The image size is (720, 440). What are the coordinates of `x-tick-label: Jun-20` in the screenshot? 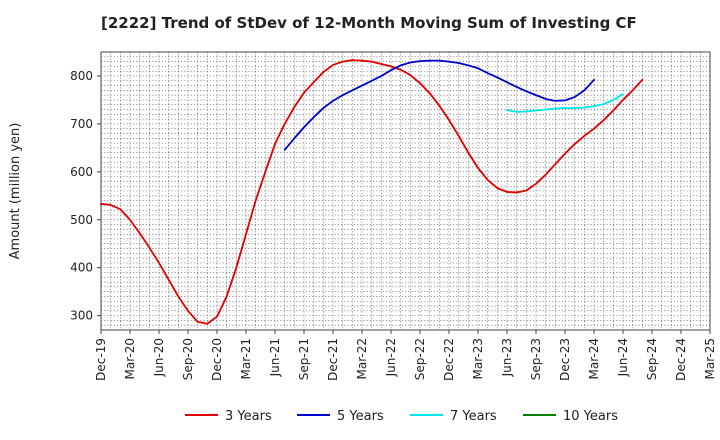 It's located at (159, 357).